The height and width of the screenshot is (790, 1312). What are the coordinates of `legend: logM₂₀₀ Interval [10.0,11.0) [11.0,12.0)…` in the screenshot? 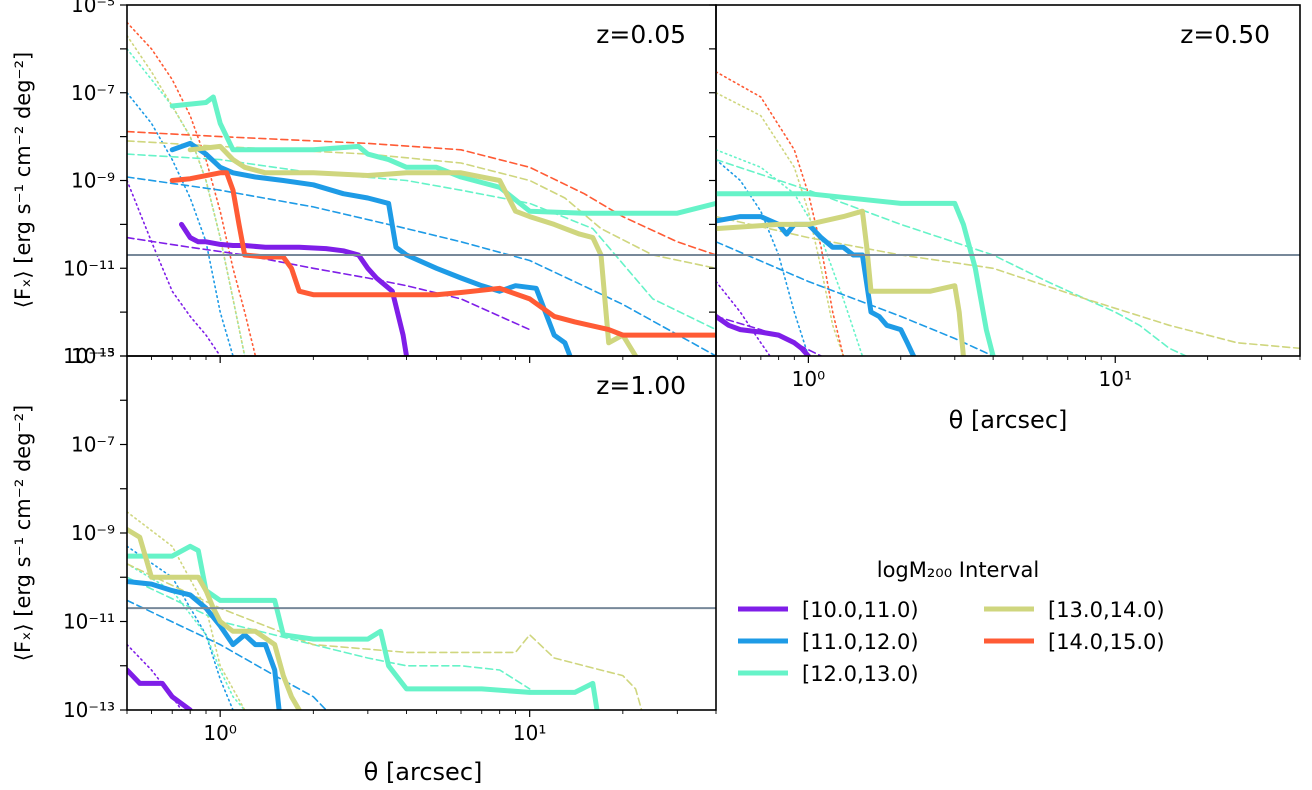 It's located at (951, 622).